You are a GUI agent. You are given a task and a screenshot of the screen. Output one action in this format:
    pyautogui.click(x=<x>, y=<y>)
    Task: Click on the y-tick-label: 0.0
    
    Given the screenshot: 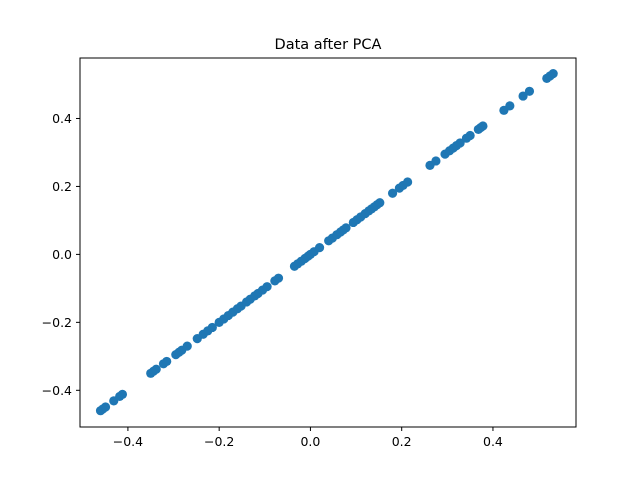 What is the action you would take?
    pyautogui.click(x=62, y=254)
    